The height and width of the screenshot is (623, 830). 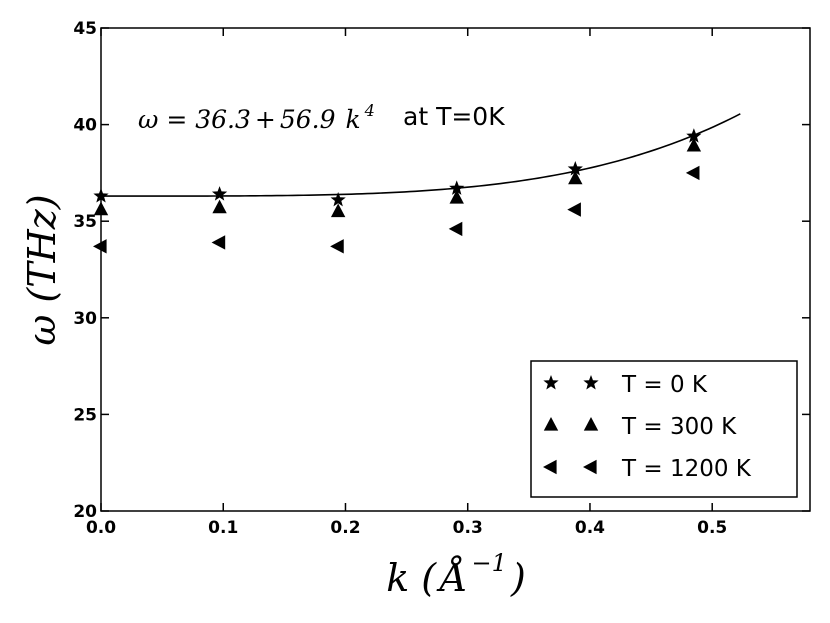 What do you see at coordinates (679, 427) in the screenshot?
I see `legend-label-300k: T = 300 K` at bounding box center [679, 427].